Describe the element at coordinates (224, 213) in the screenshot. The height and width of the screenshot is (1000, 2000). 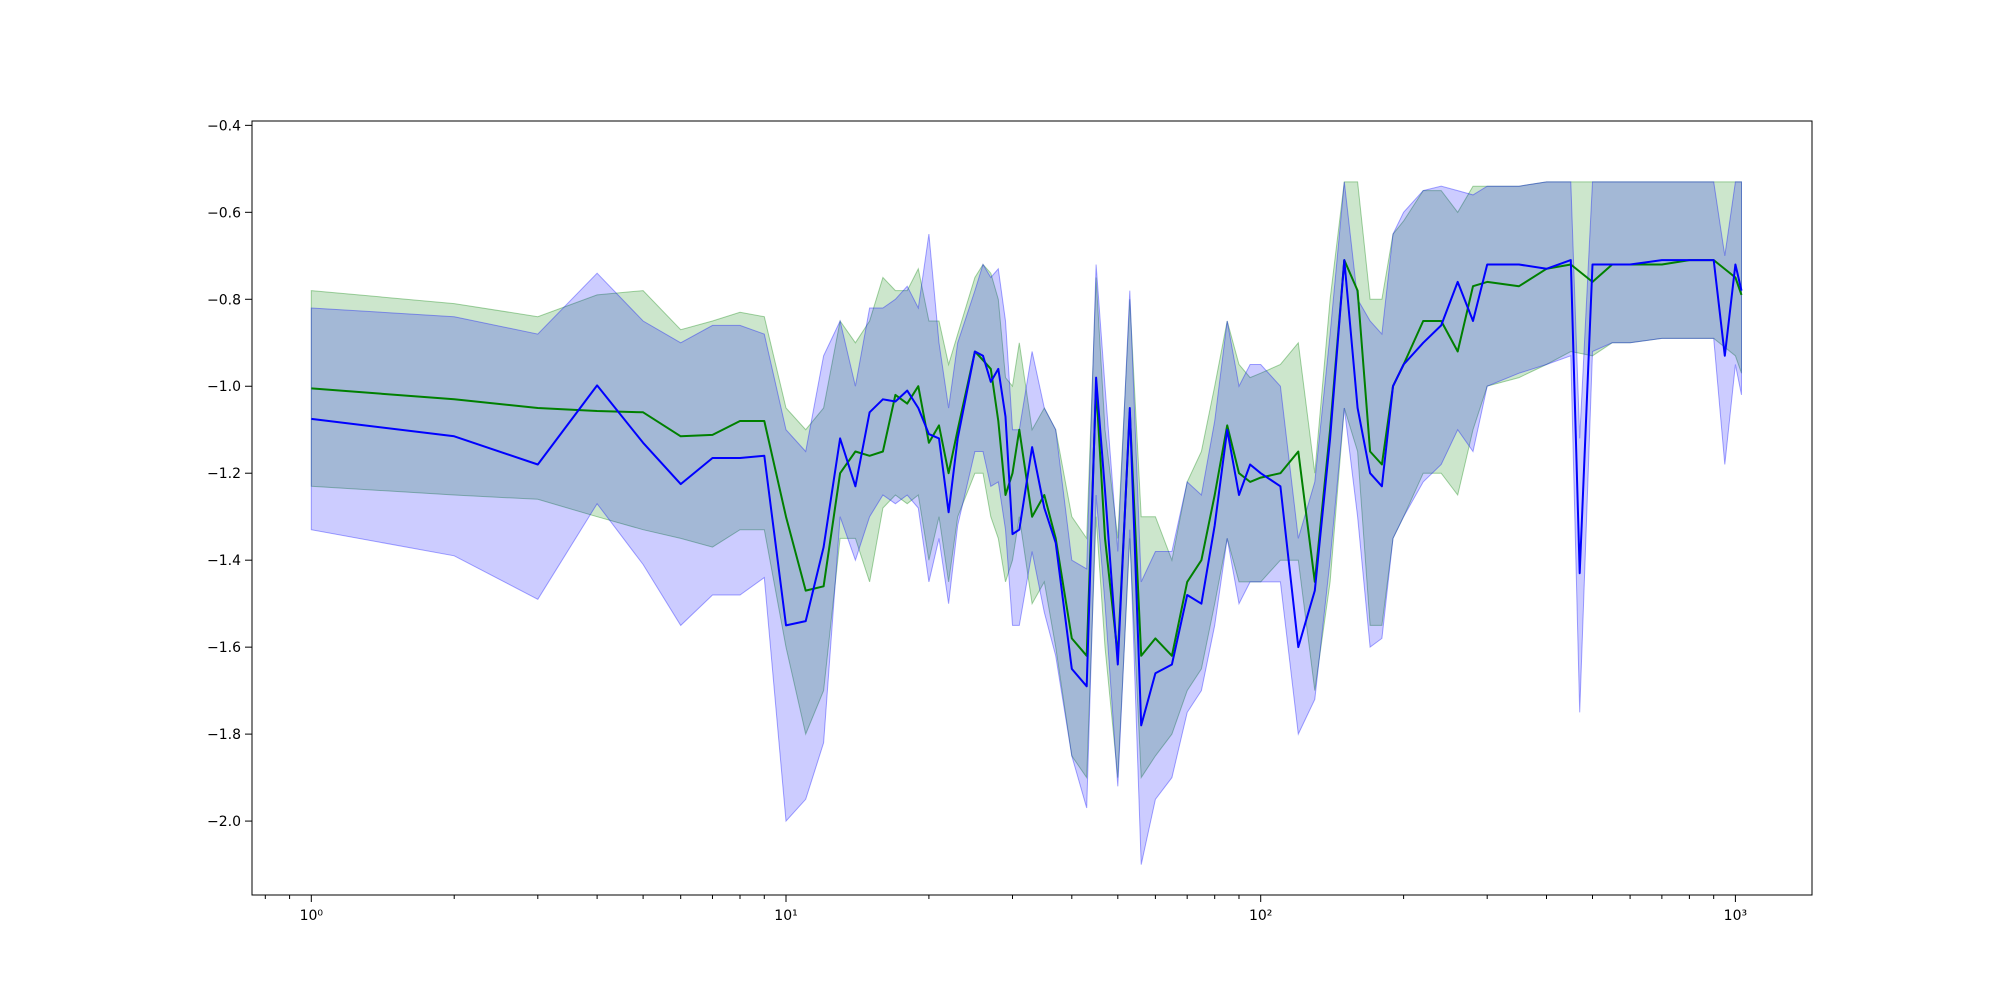
I see `y-tick-label-1: −0.6` at that location.